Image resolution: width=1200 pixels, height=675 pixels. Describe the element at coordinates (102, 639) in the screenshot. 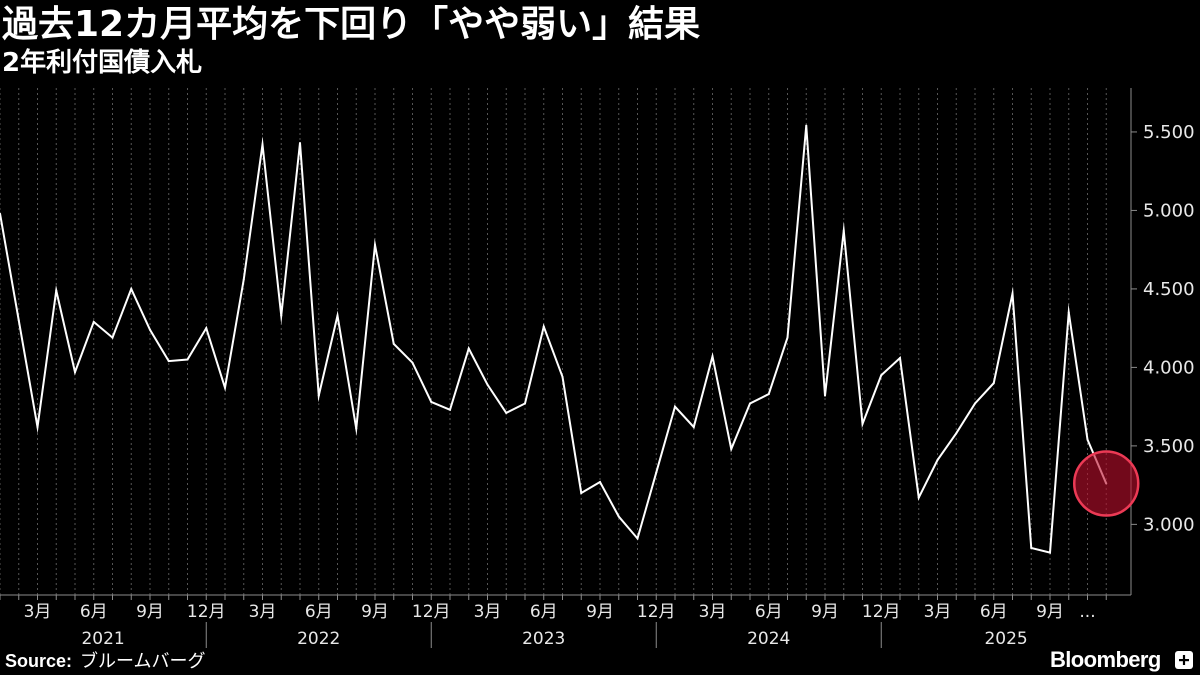

I see `x-year-label: 2021` at that location.